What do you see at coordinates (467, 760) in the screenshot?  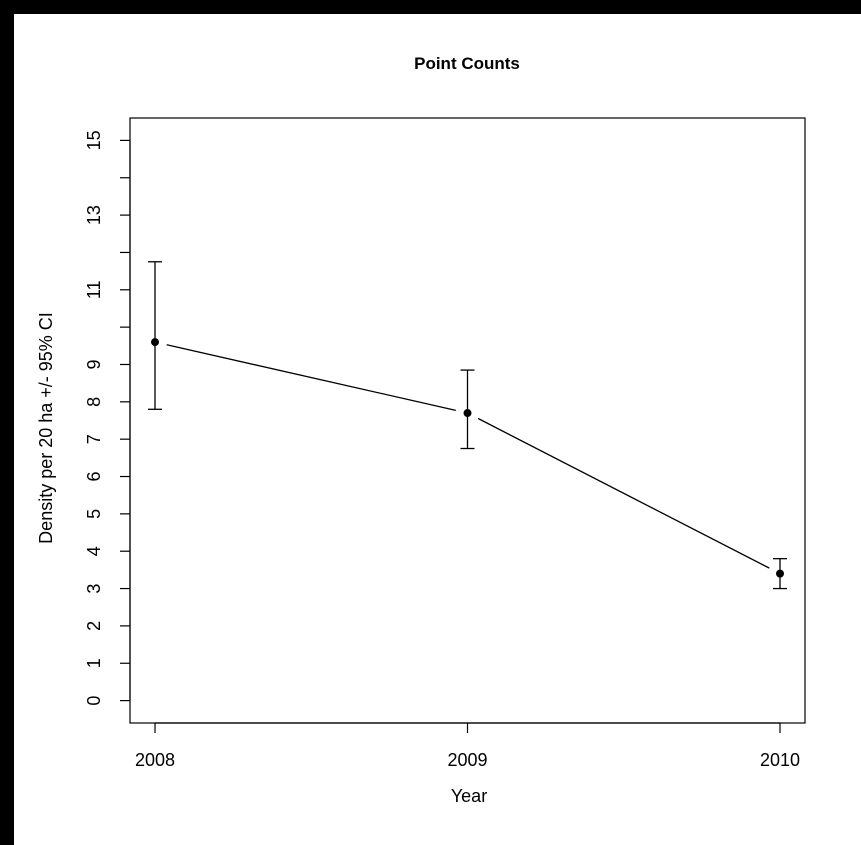 I see `x-tick-label: 2009` at bounding box center [467, 760].